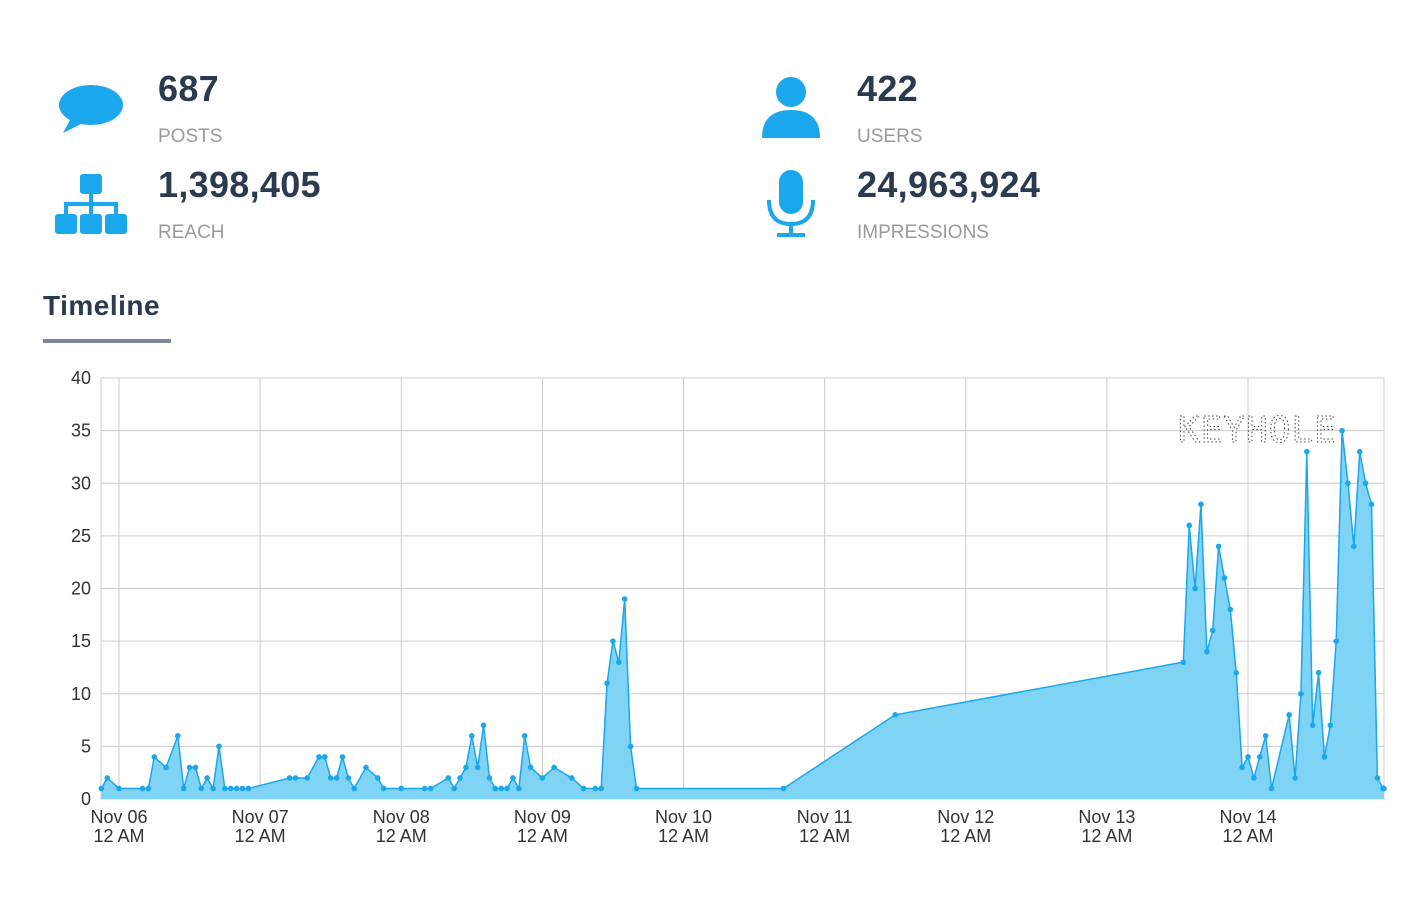  I want to click on speech-bubble-icon, so click(91, 109).